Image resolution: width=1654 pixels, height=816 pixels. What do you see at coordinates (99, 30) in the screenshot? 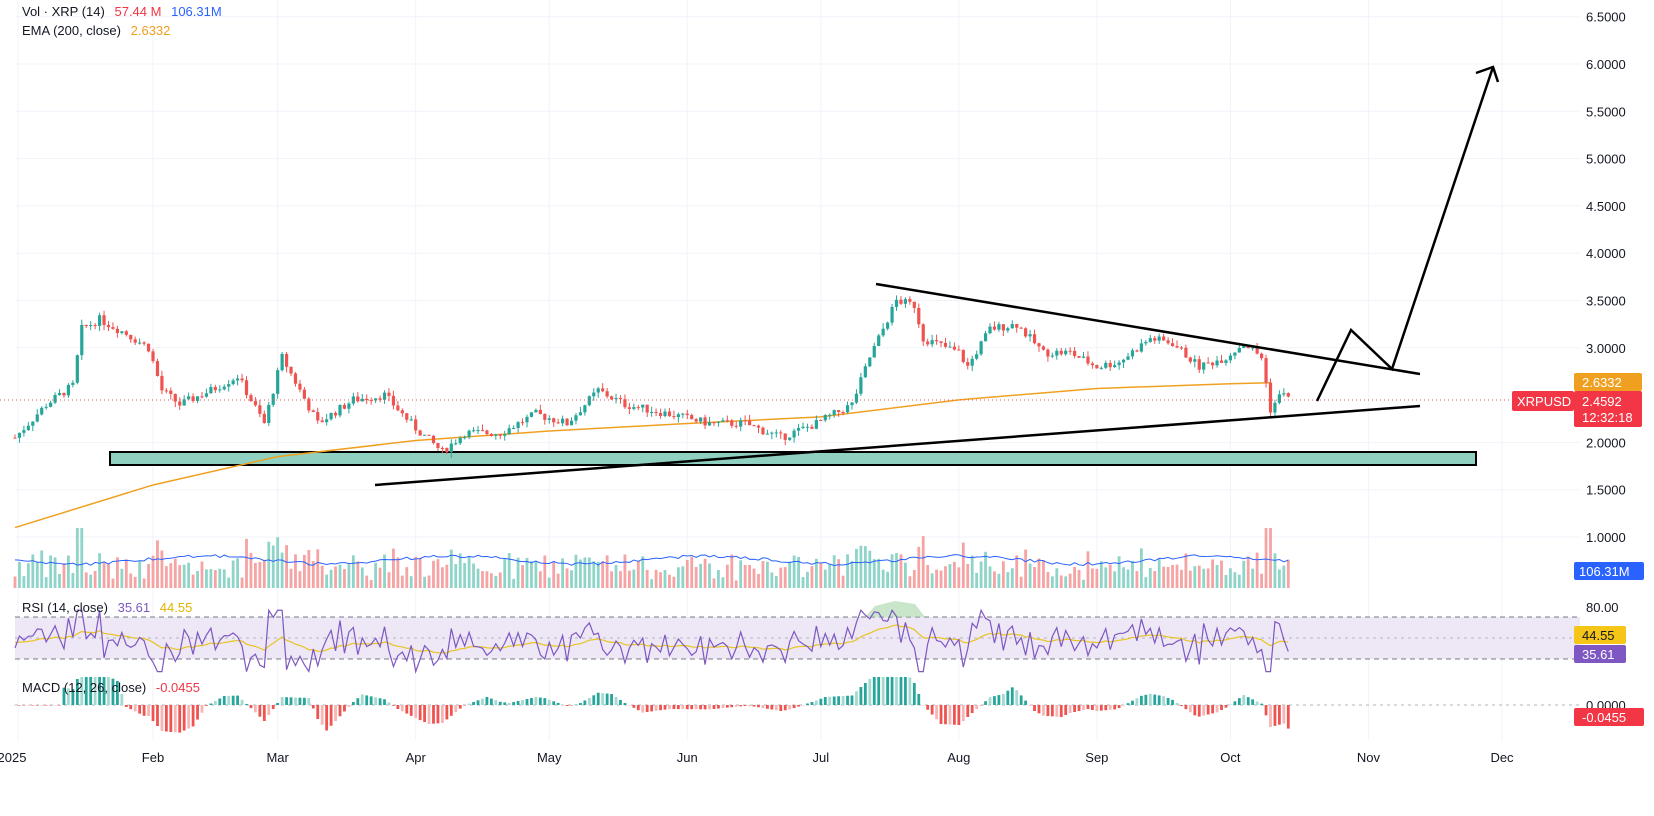
I see `ema-legend: EMA (200, close) 2.6332` at bounding box center [99, 30].